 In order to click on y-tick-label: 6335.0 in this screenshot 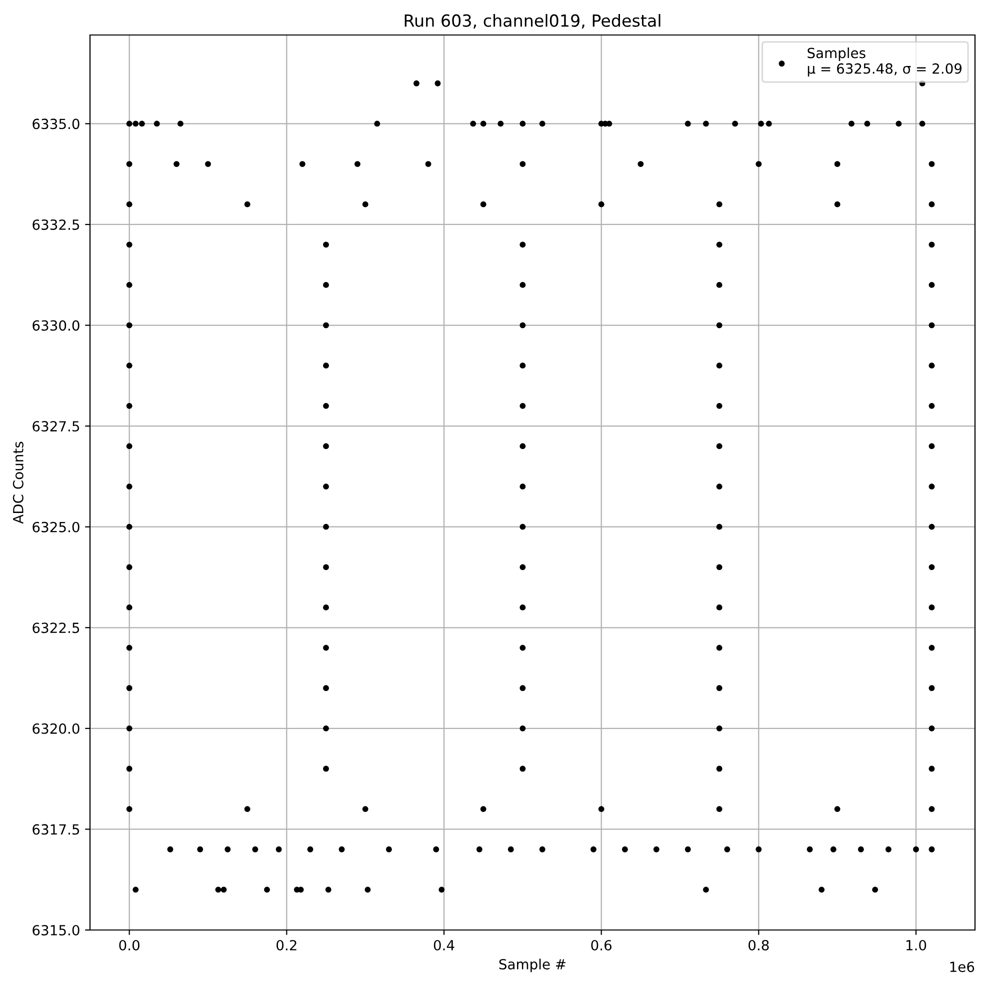, I will do `click(56, 124)`.